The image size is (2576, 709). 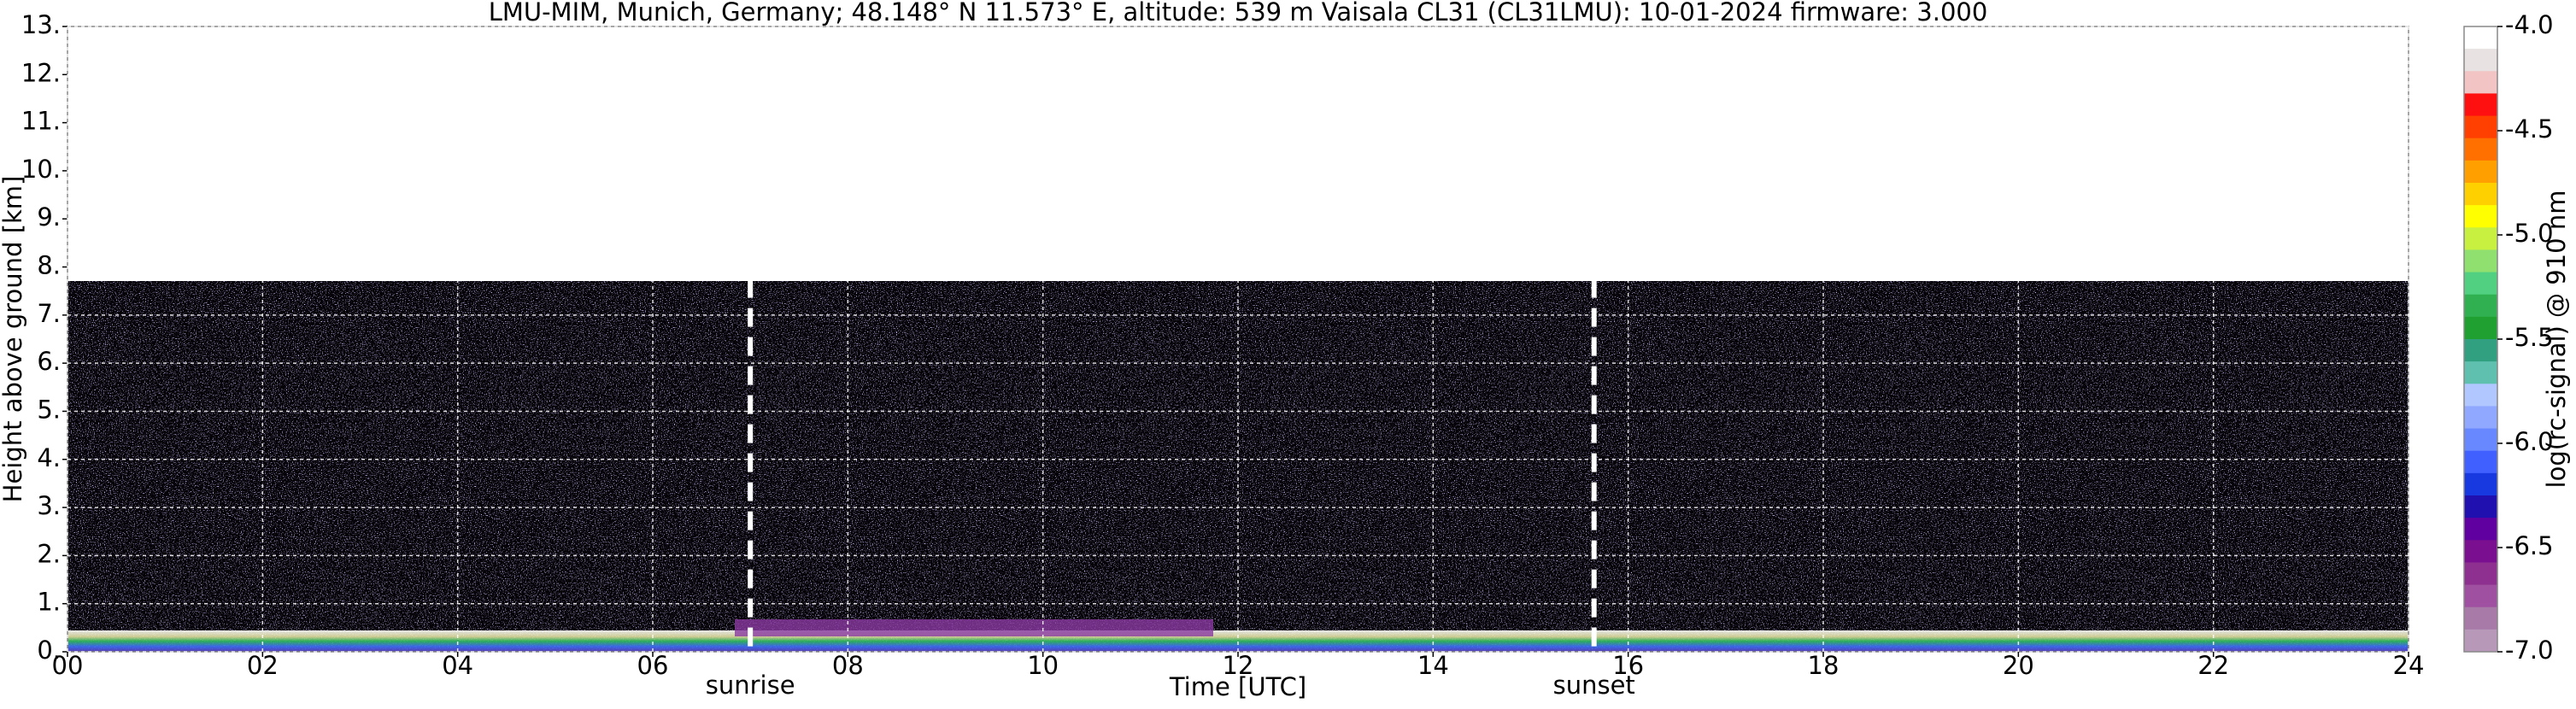 What do you see at coordinates (49, 313) in the screenshot?
I see `y-tick-label: 7.` at bounding box center [49, 313].